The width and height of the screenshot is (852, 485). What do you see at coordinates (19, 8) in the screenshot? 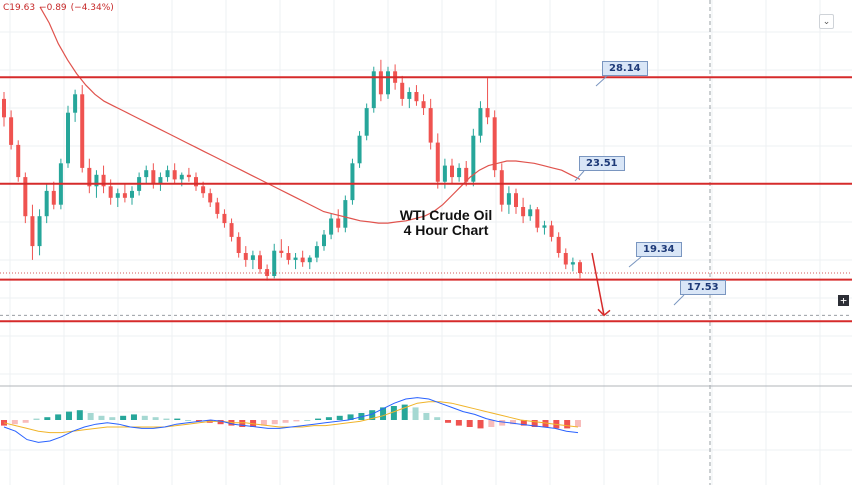
I see `close-value: C19.63` at bounding box center [19, 8].